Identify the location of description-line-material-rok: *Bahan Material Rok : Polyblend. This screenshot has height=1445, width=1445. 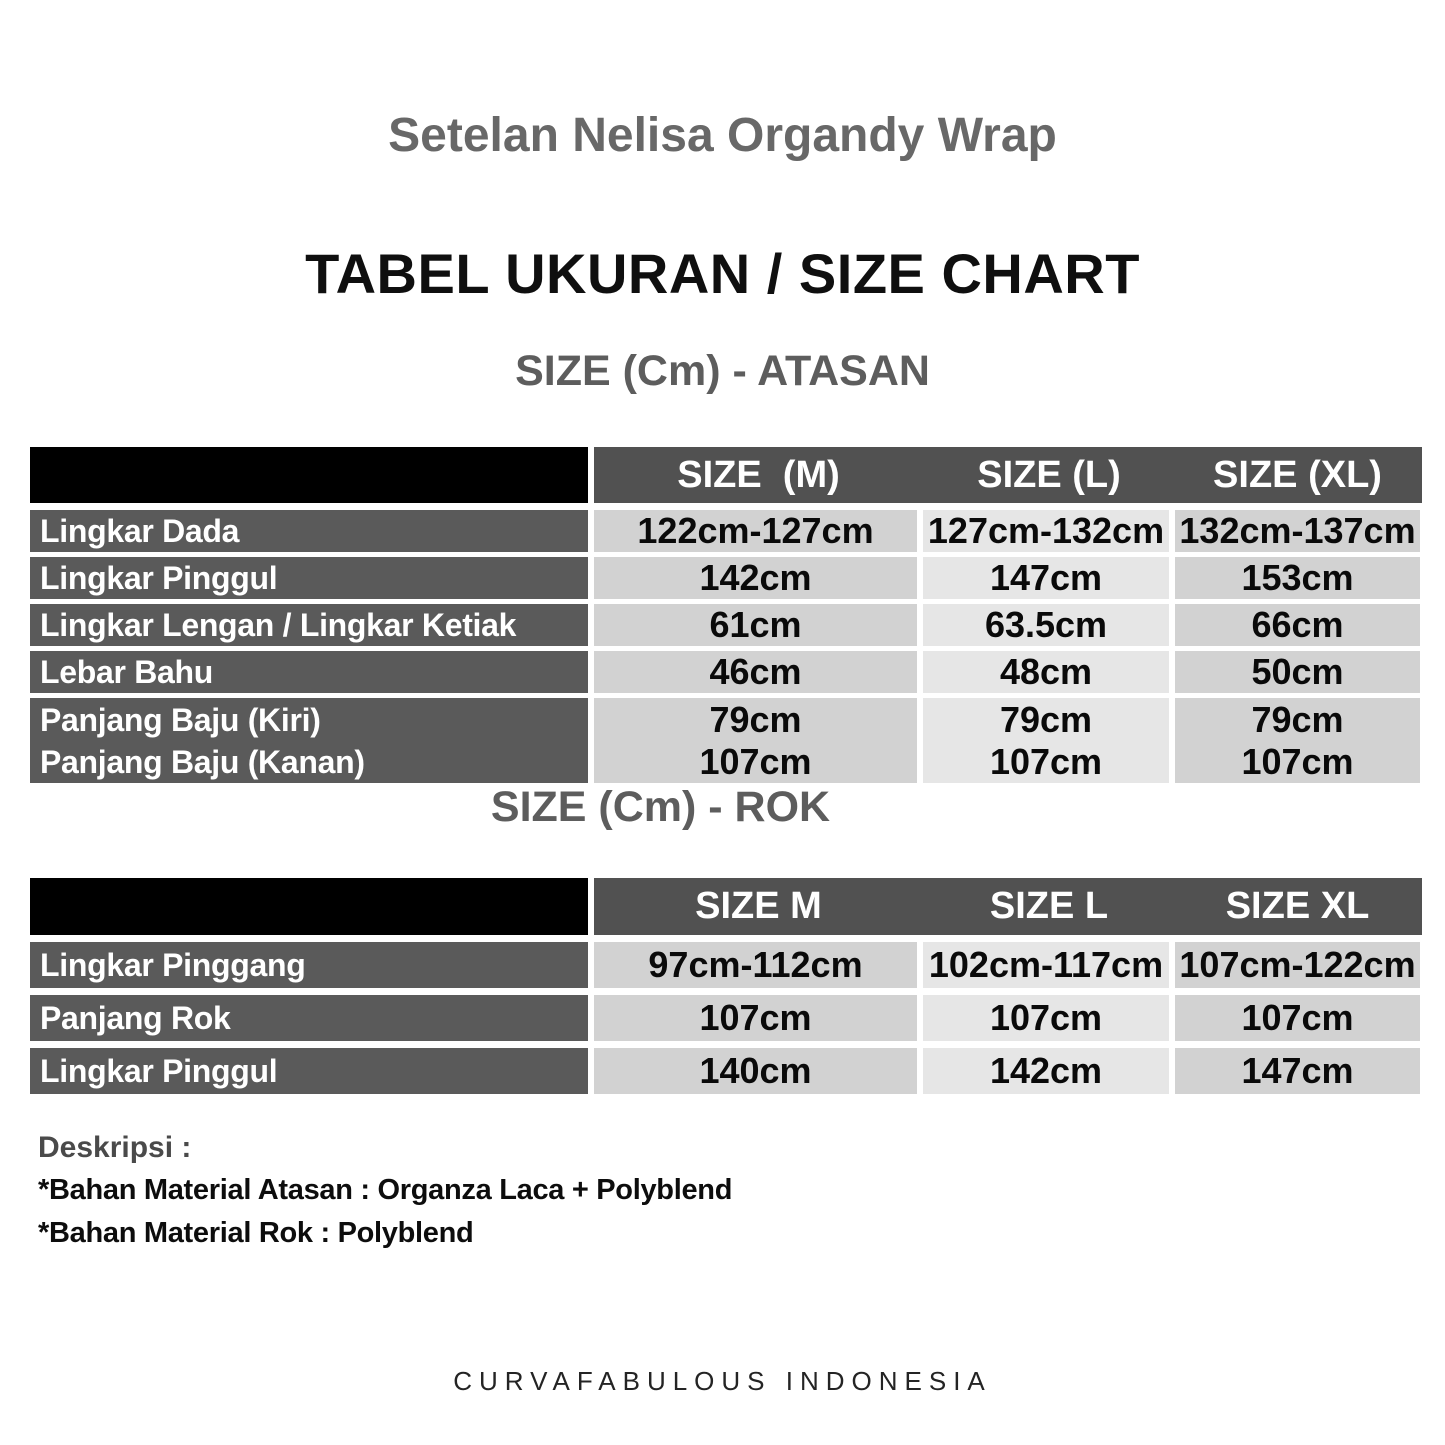
(256, 1233).